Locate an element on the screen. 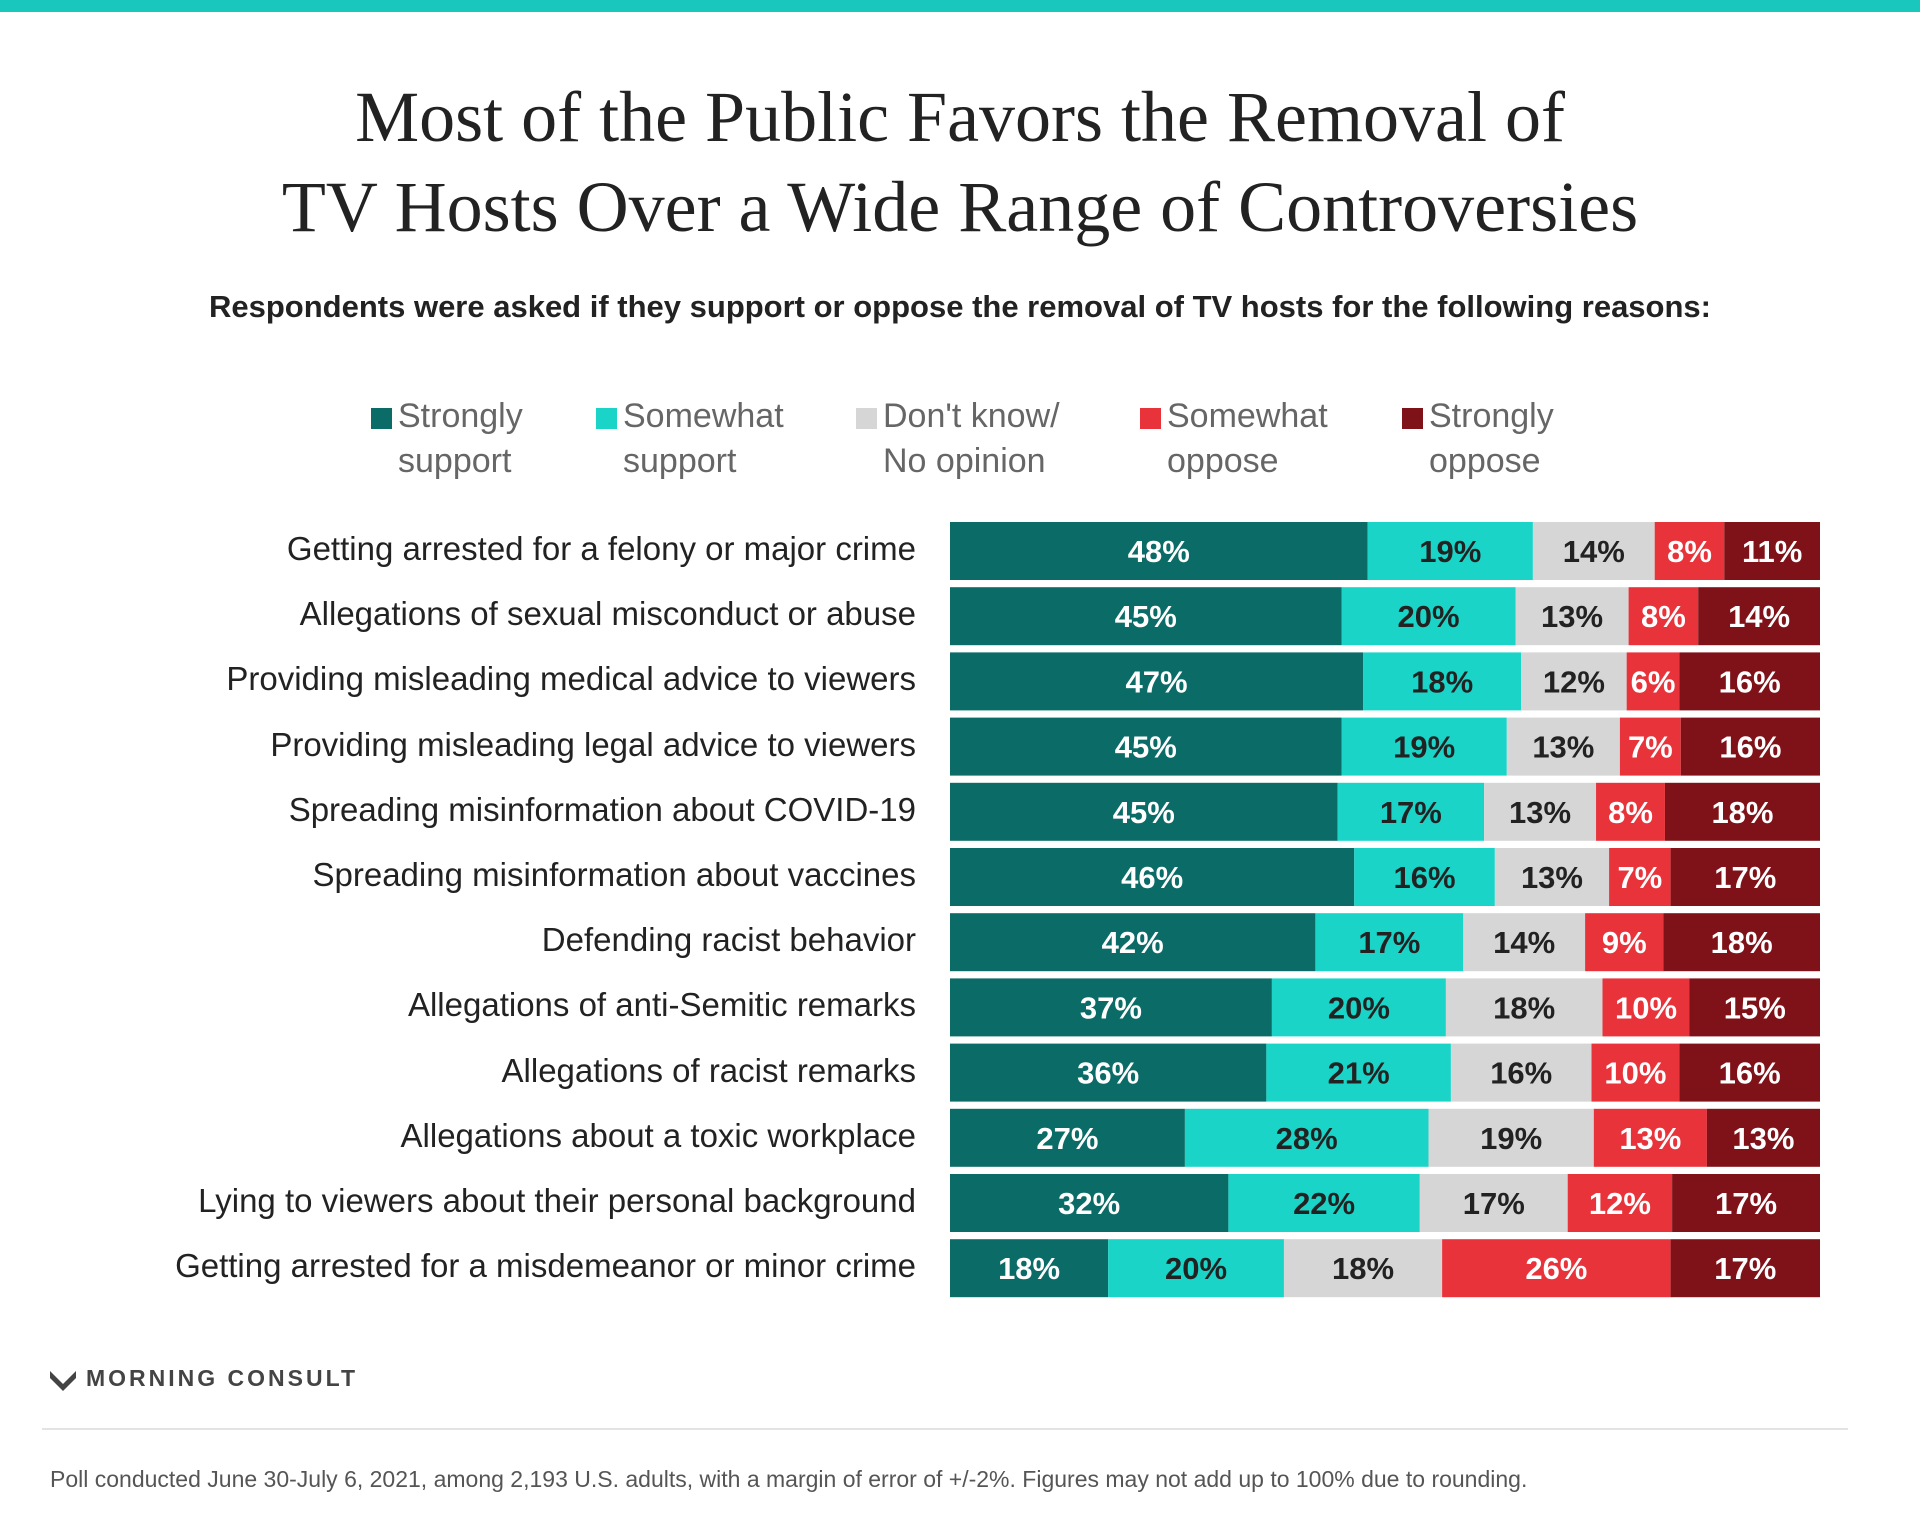 This screenshot has width=1920, height=1536. legend-label: Somewhat support is located at coordinates (753, 439).